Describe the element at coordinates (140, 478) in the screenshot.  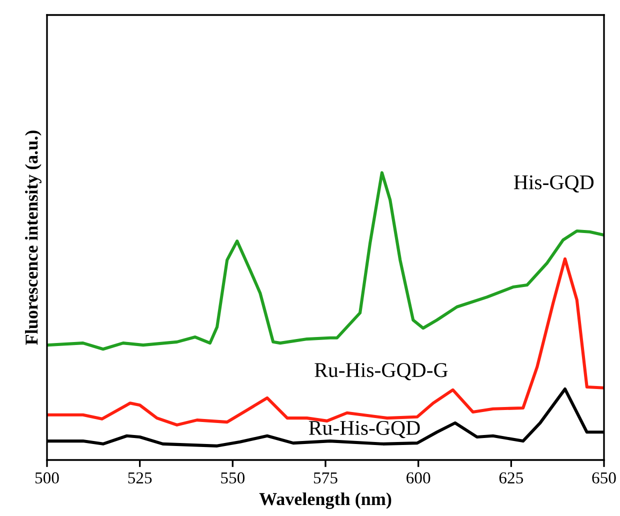
I see `x-tick-label: 525` at that location.